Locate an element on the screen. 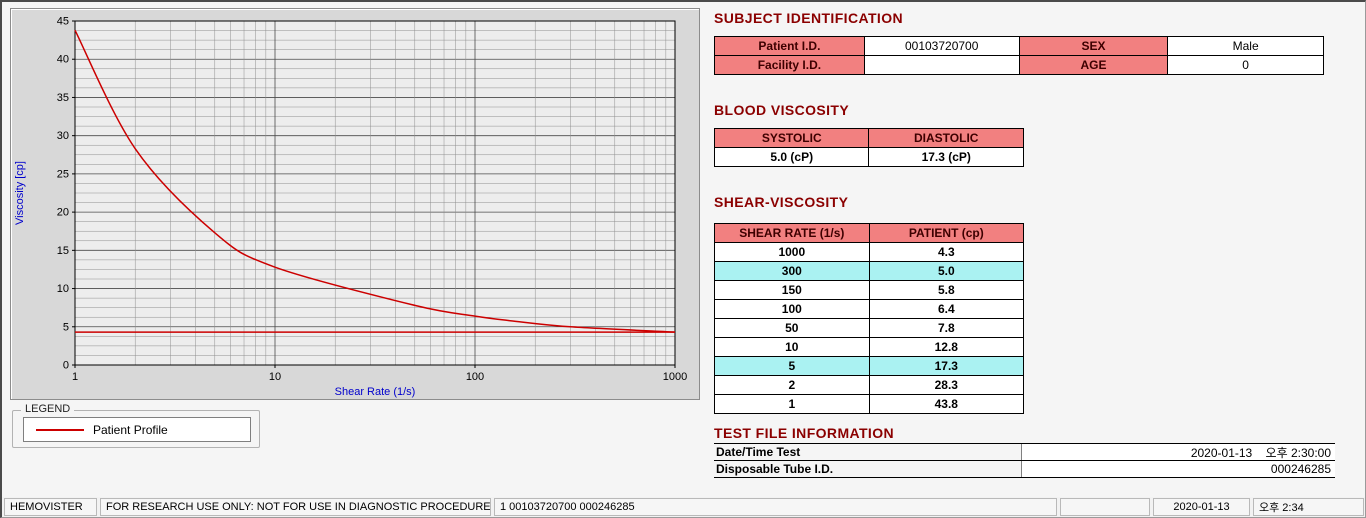 The width and height of the screenshot is (1366, 518). table-row: Patient I.D. 00103720700 SEX Male is located at coordinates (1019, 46).